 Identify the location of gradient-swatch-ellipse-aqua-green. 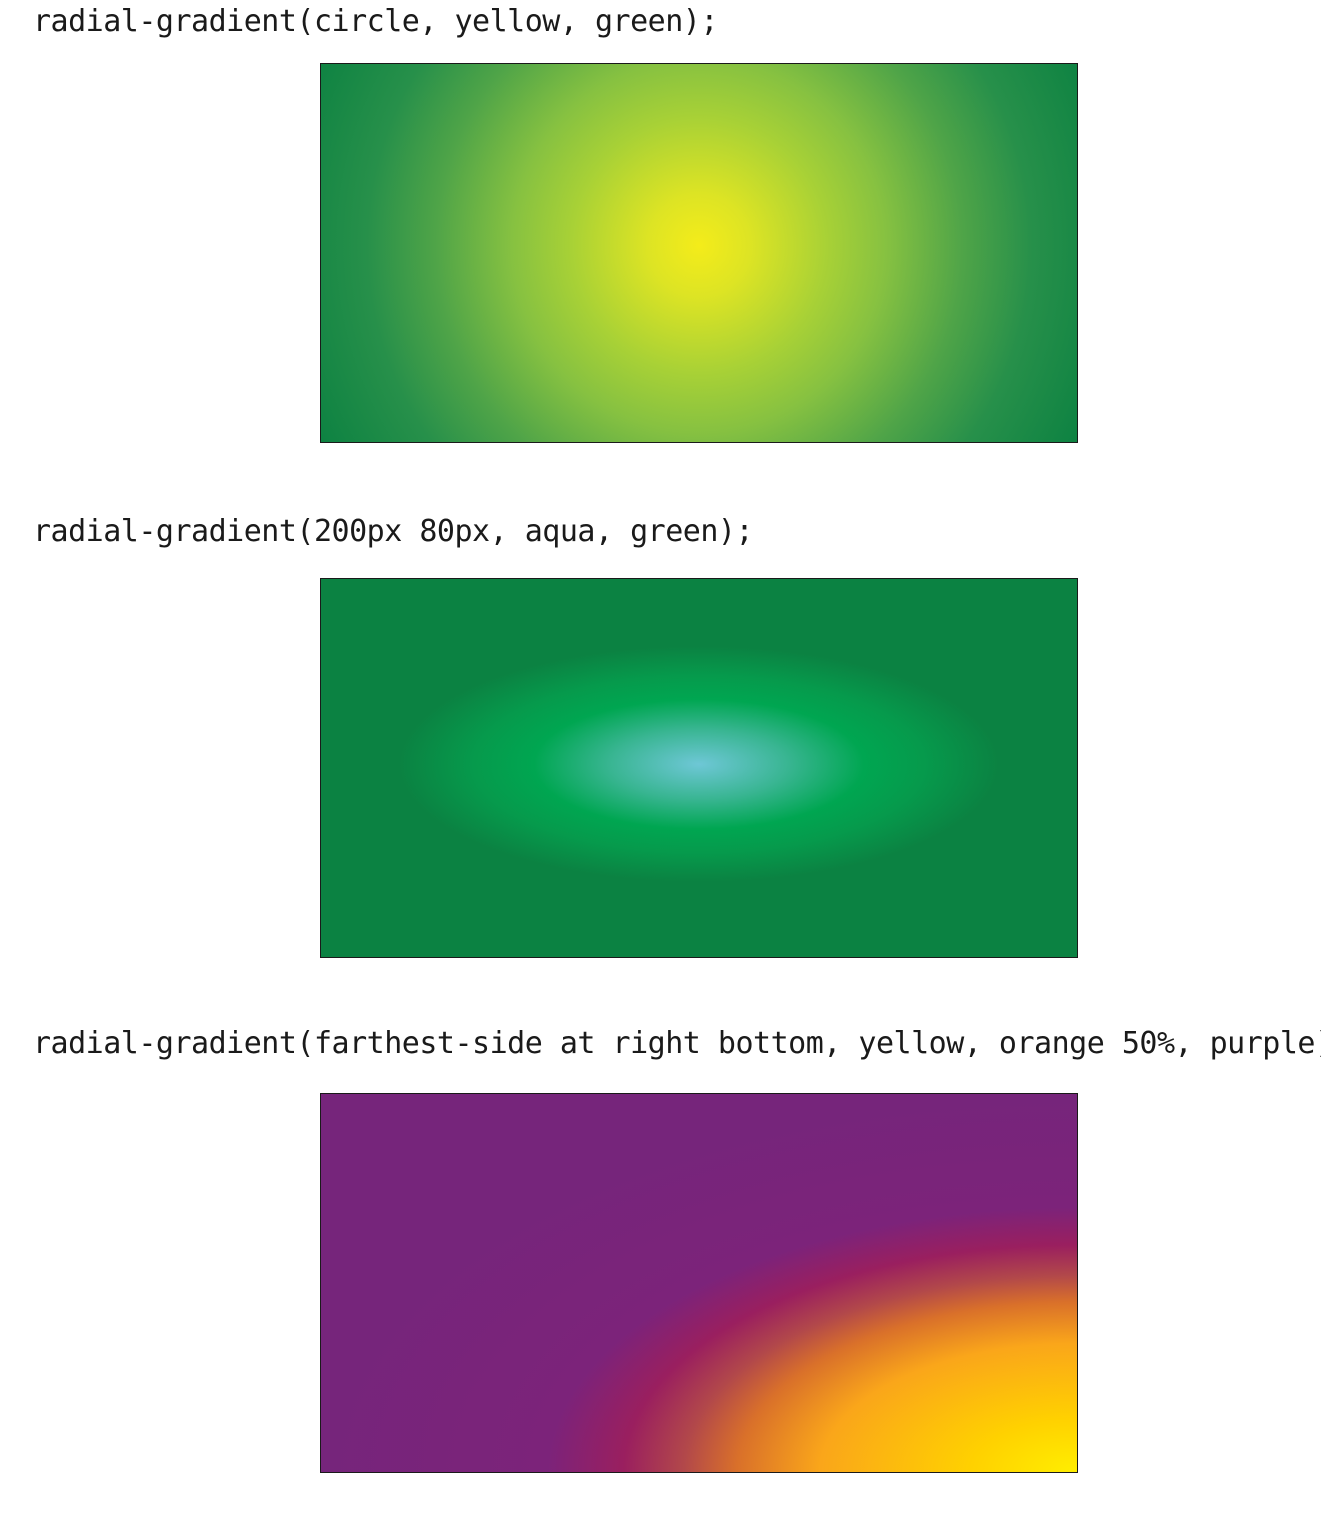
(699, 768).